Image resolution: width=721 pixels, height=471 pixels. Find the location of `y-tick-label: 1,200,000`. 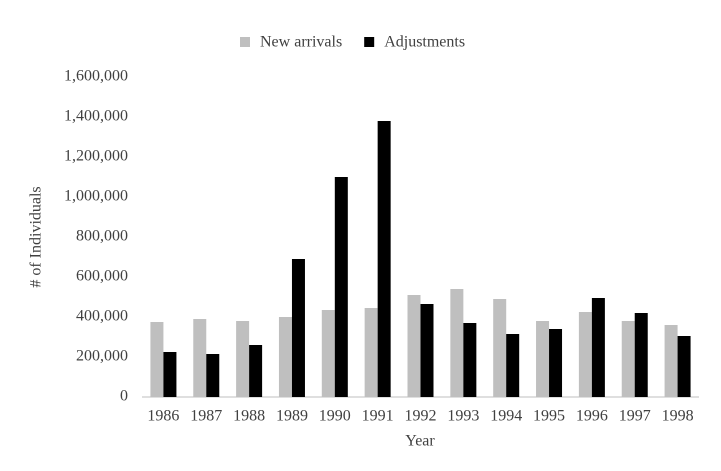

y-tick-label: 1,200,000 is located at coordinates (96, 156).